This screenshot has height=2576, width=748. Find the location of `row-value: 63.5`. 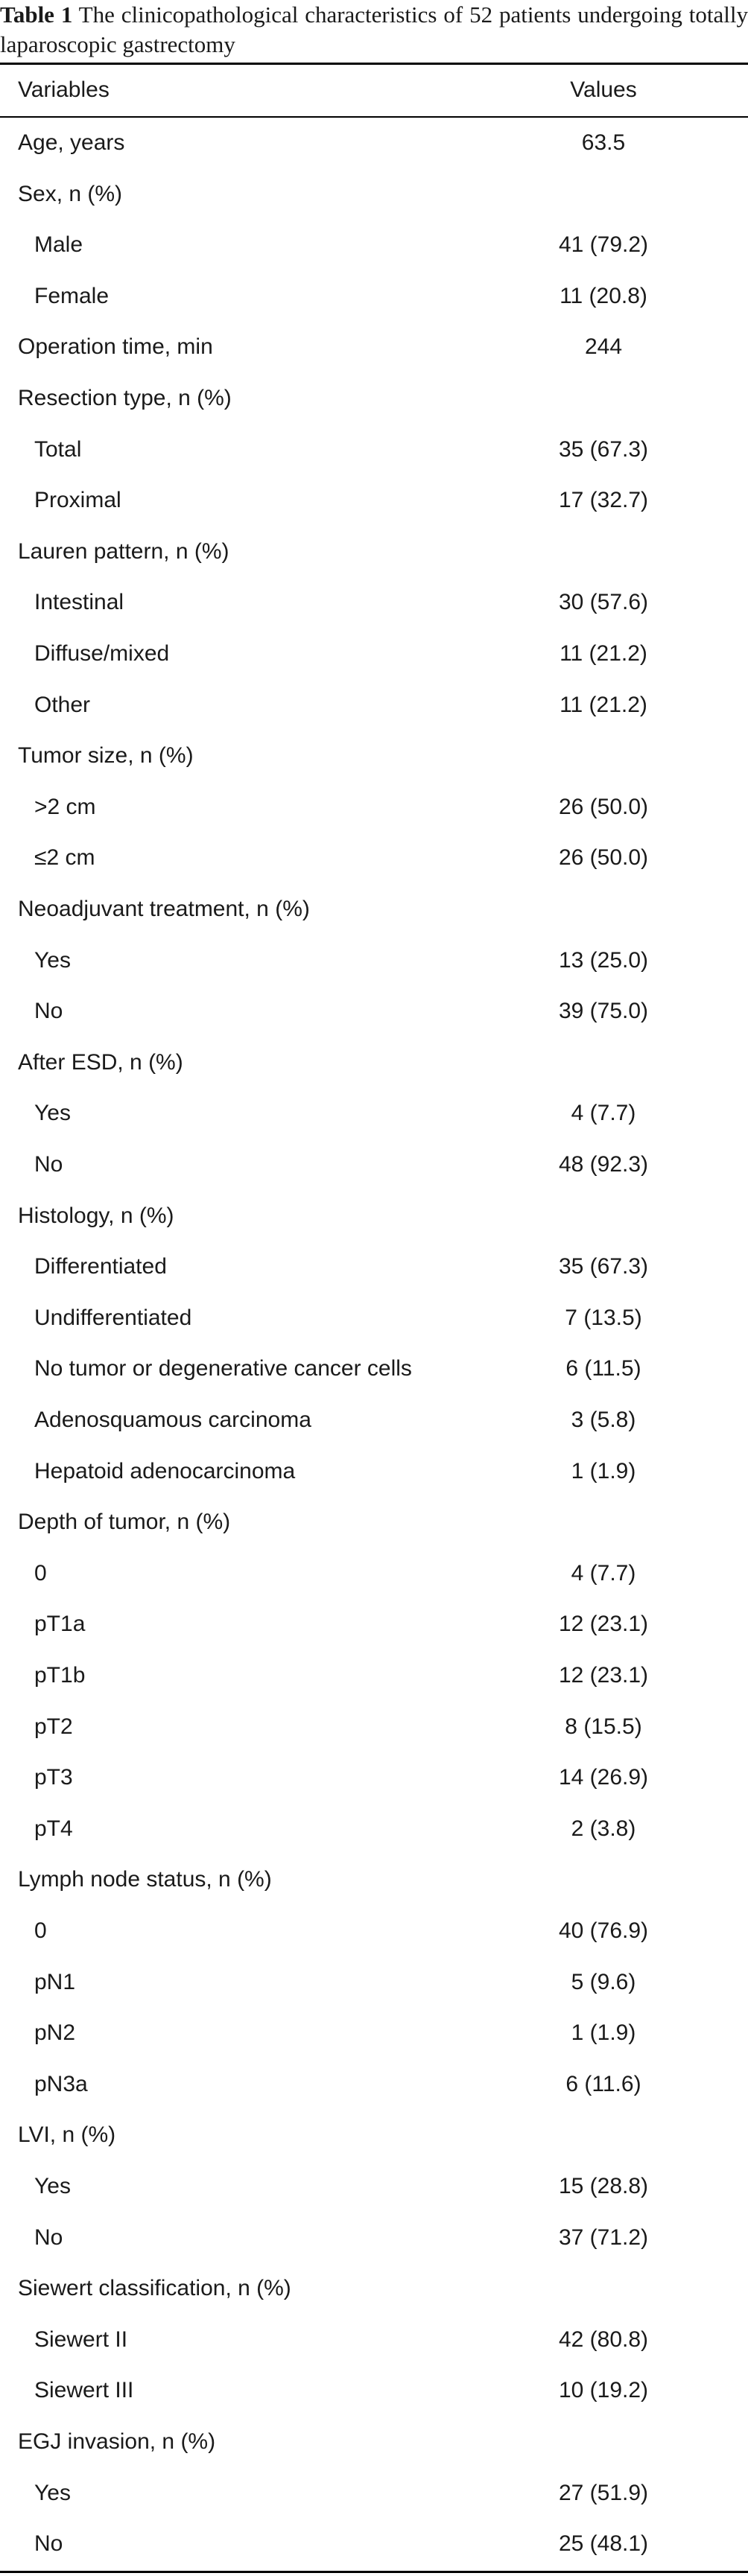

row-value: 63.5 is located at coordinates (604, 142).